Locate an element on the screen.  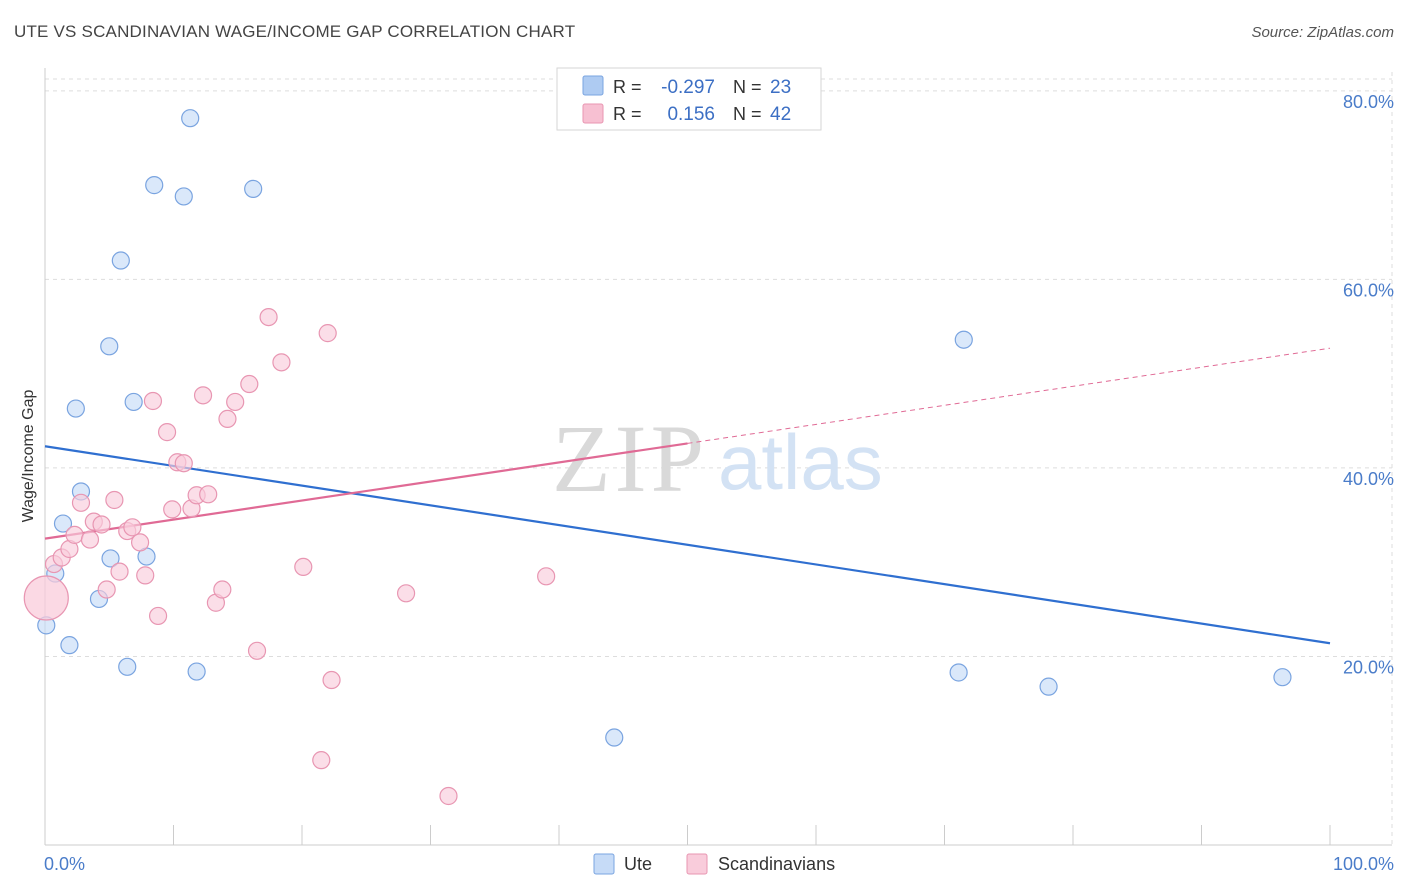
stats-box: R = -0.297 N = 23 R = 0.156 N = 42 is located at coordinates (689, 99).